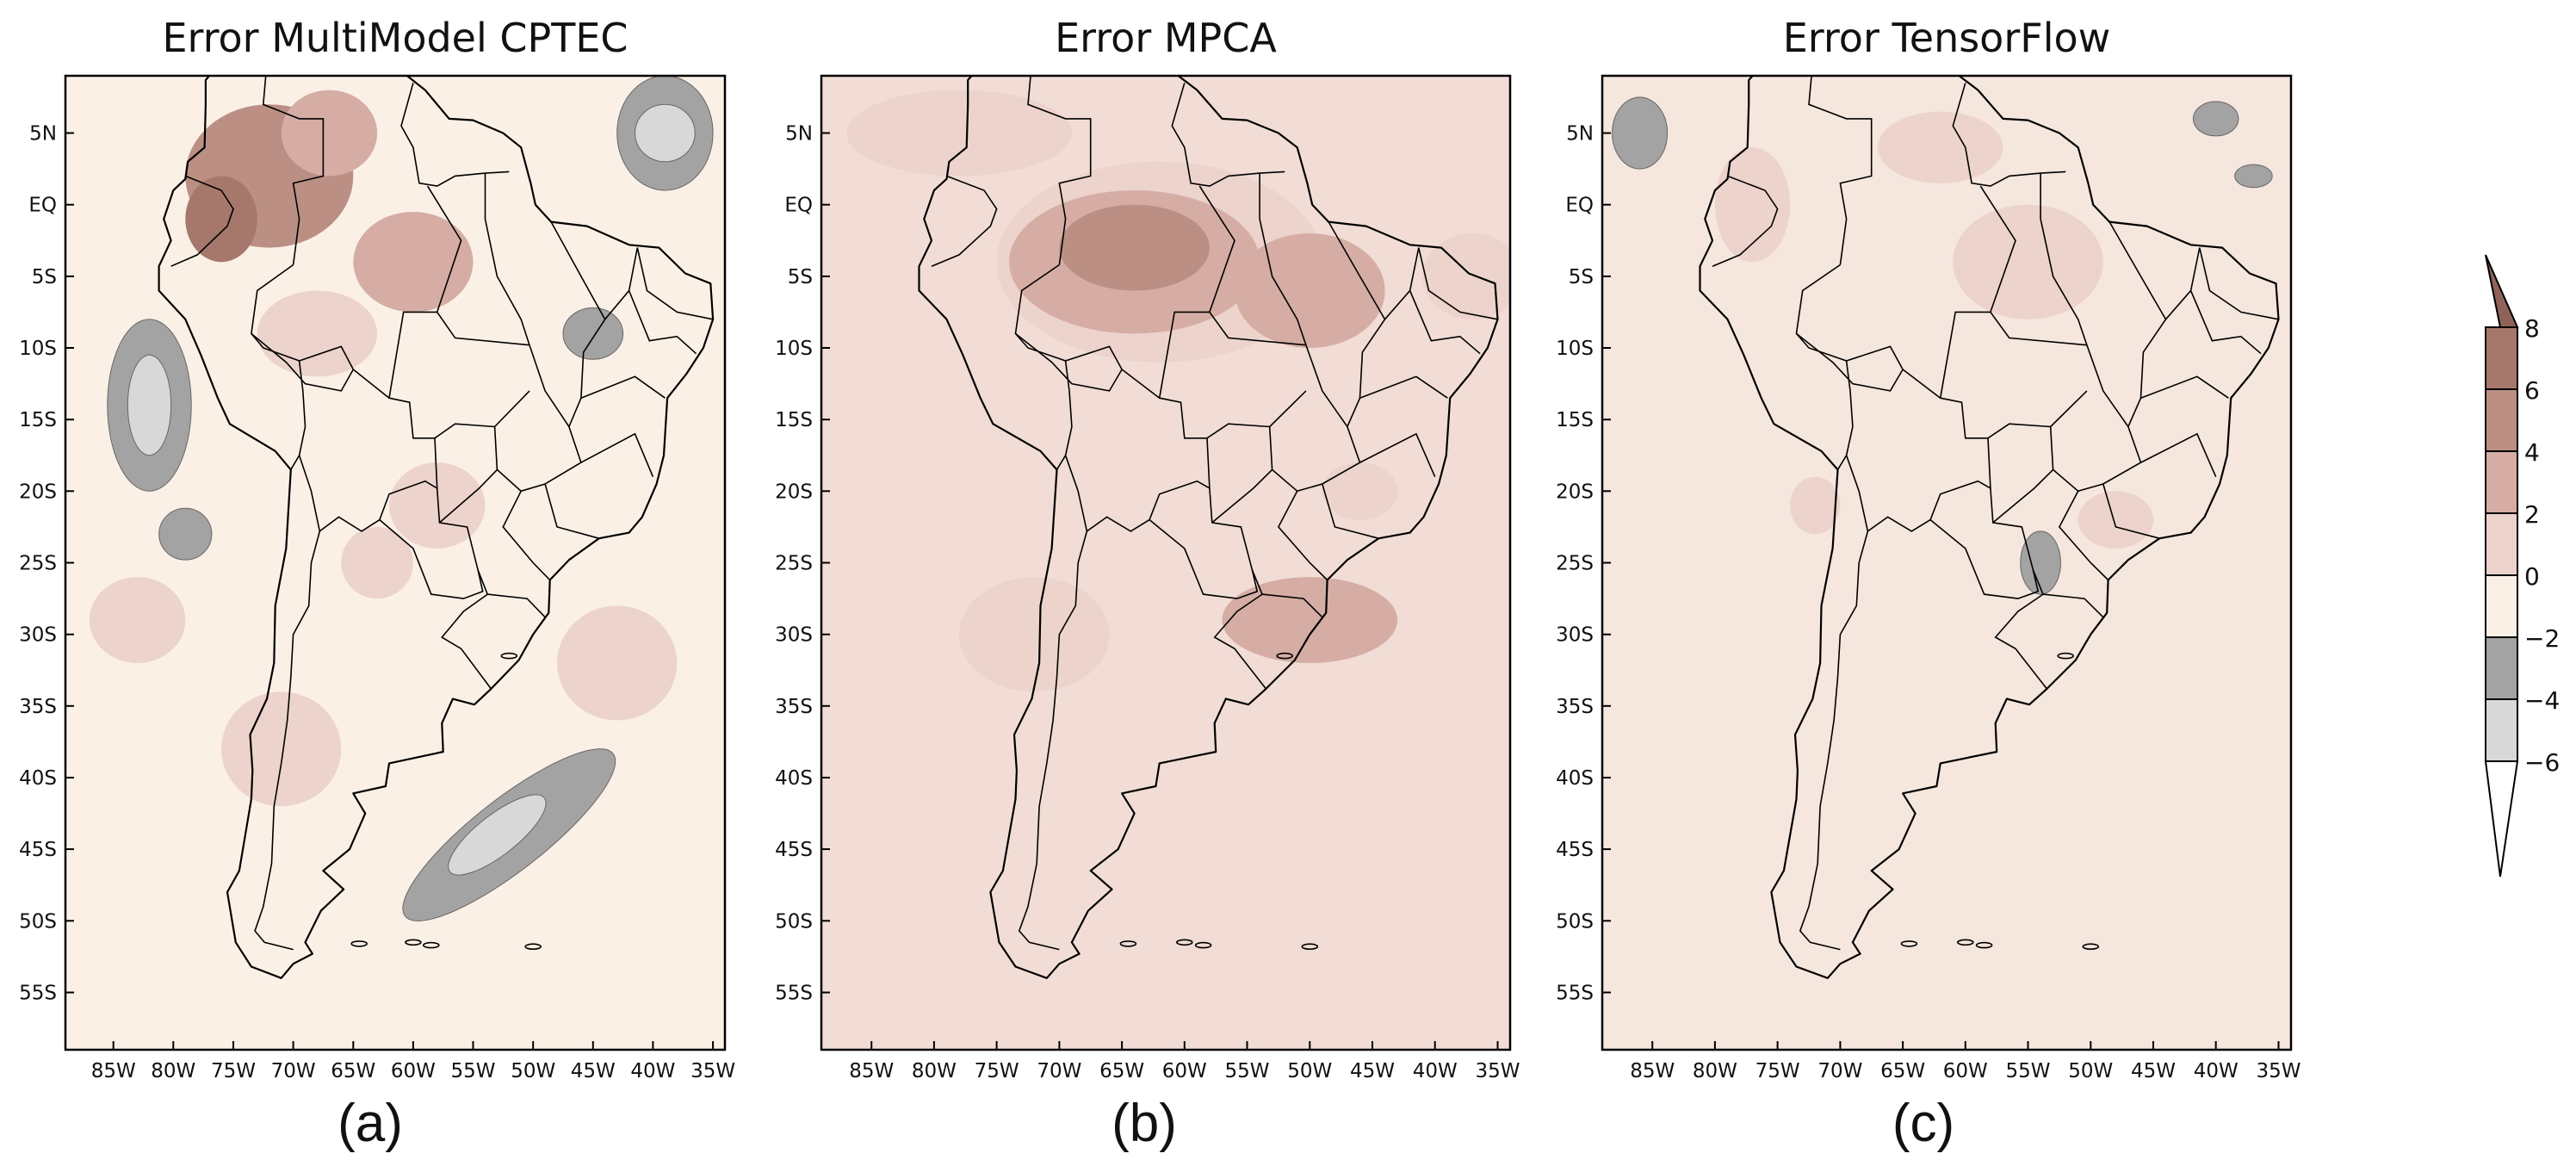 This screenshot has width=2576, height=1166. What do you see at coordinates (43, 134) in the screenshot?
I see `lat-tick-label: 5N` at bounding box center [43, 134].